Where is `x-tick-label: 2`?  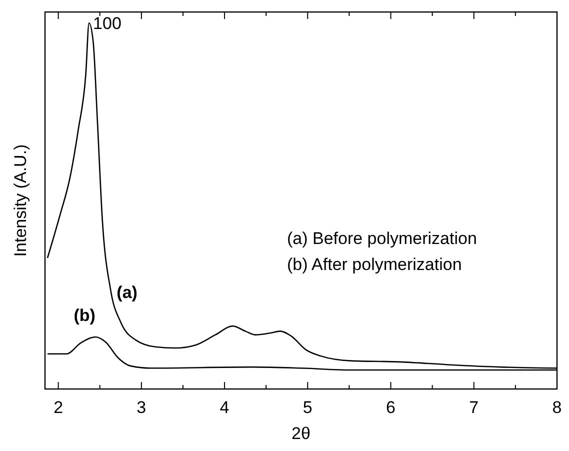 x-tick-label: 2 is located at coordinates (59, 407).